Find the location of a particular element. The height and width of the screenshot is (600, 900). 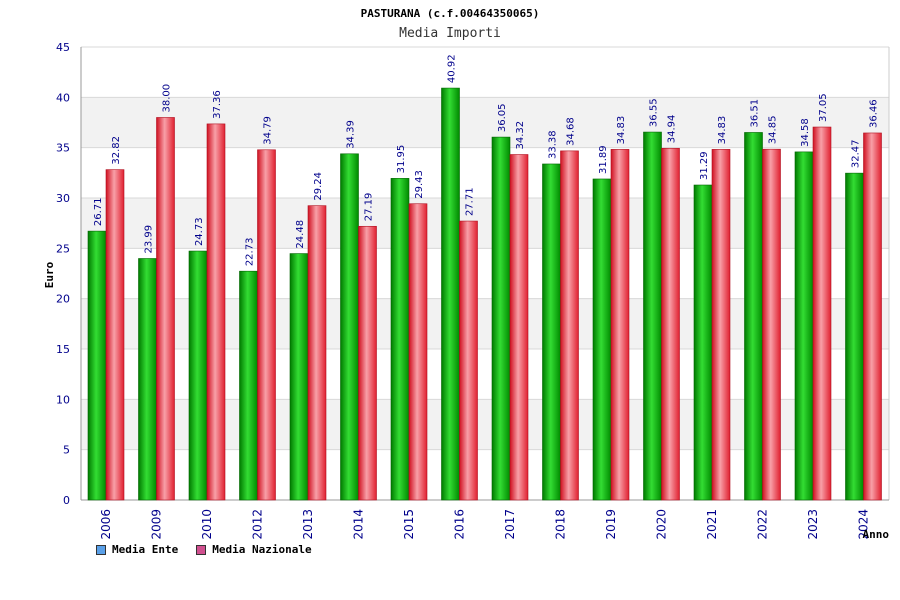

legend-swatch-ente is located at coordinates (101, 549).